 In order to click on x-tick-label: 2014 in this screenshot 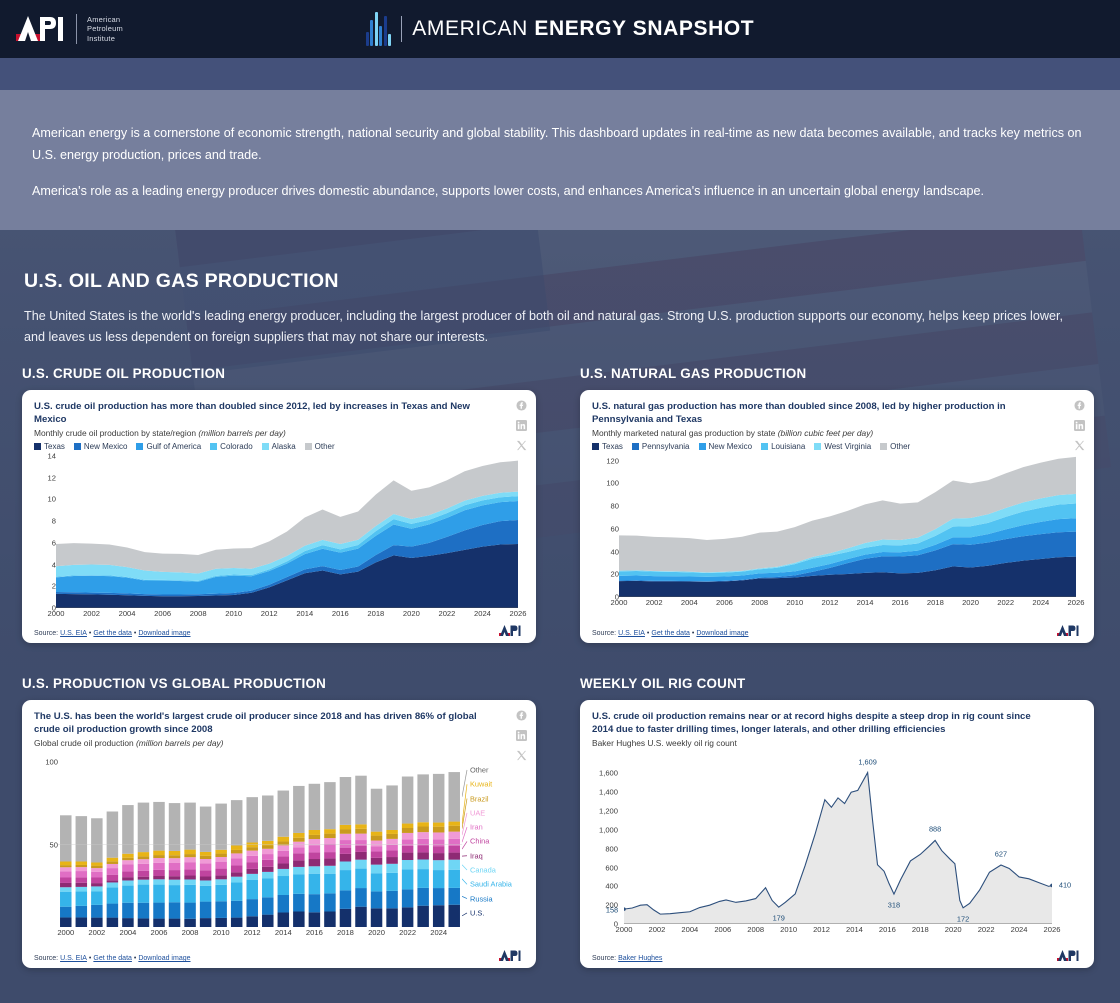, I will do `click(865, 602)`.